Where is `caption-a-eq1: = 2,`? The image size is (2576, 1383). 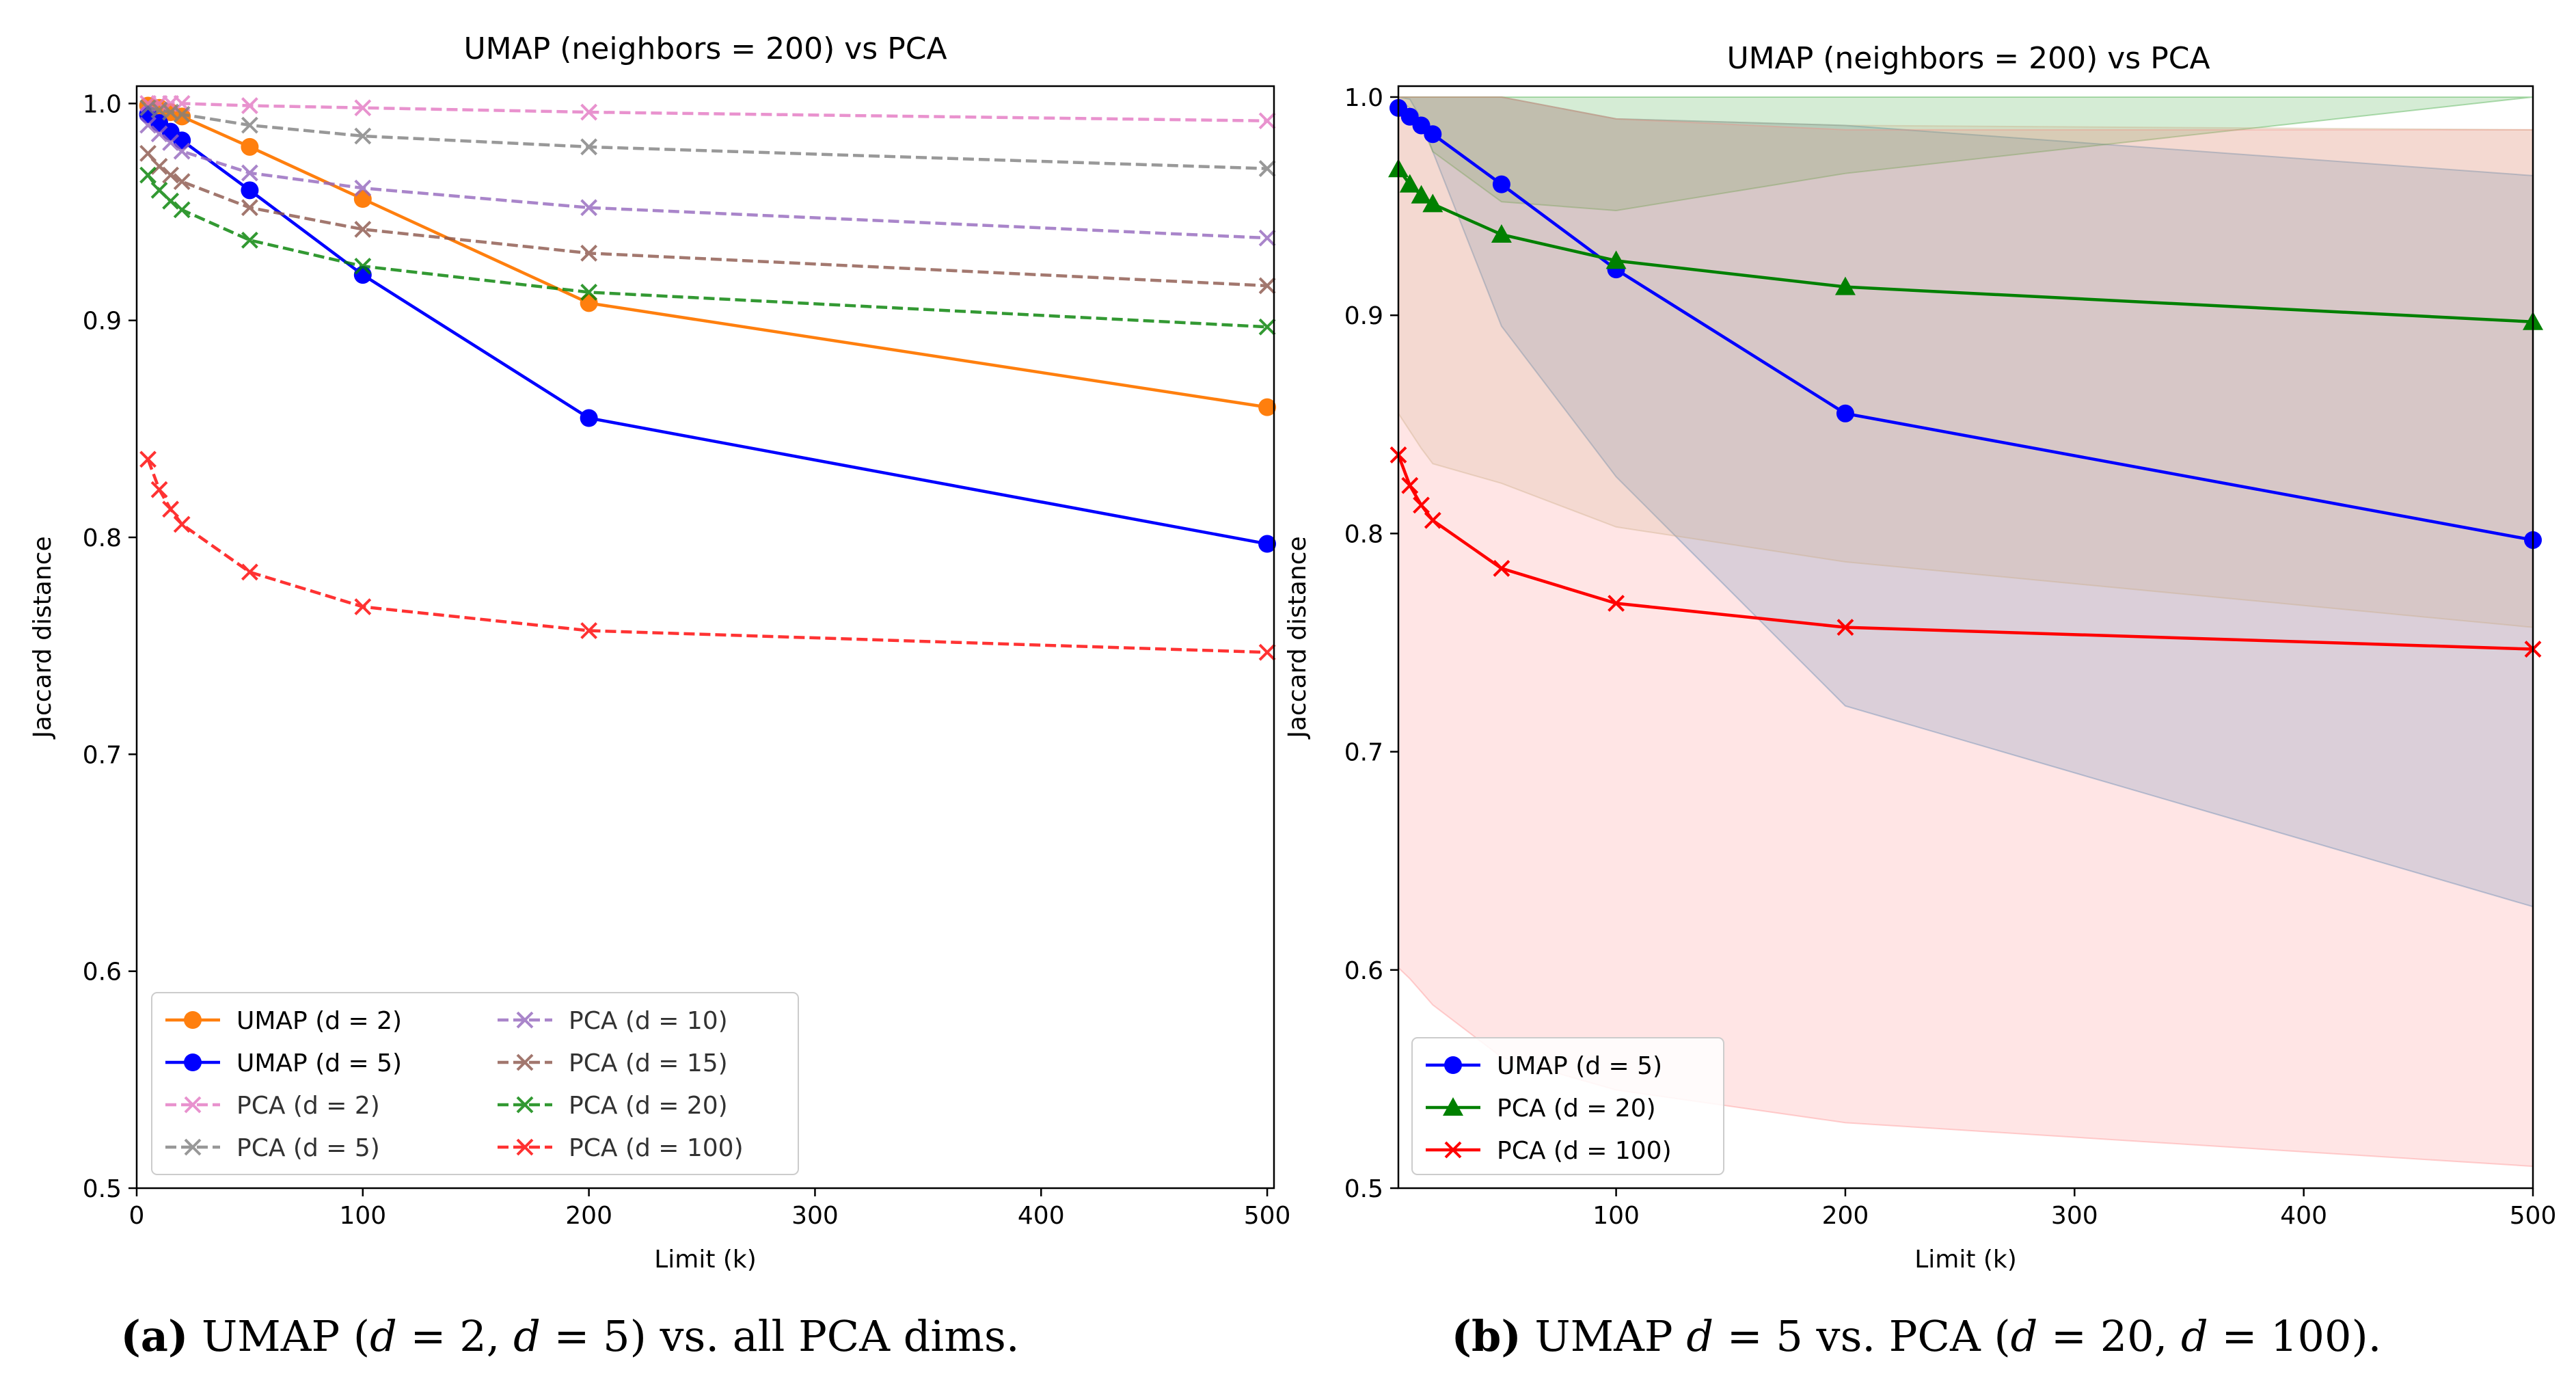
caption-a-eq1: = 2, is located at coordinates (455, 1336).